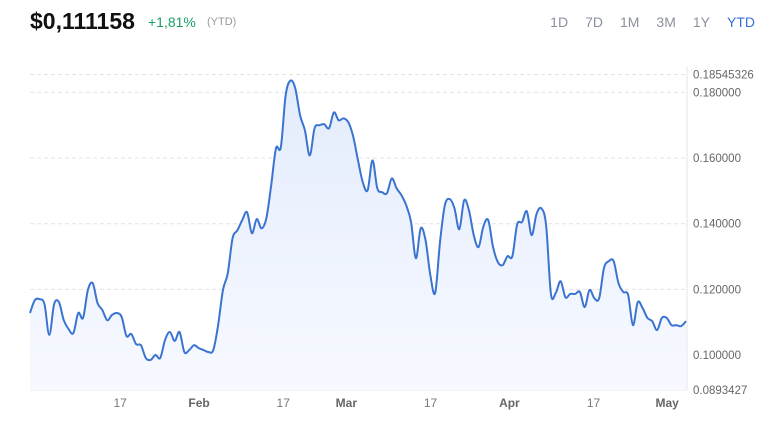  Describe the element at coordinates (222, 22) in the screenshot. I see `change-period: (YTD)` at that location.